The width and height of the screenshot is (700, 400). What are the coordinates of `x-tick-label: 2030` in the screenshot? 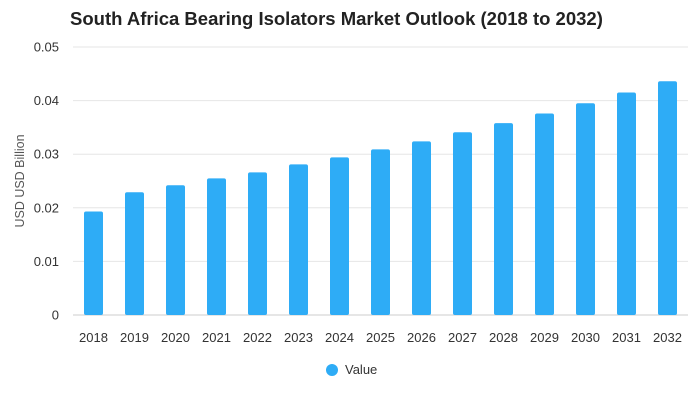 It's located at (585, 337).